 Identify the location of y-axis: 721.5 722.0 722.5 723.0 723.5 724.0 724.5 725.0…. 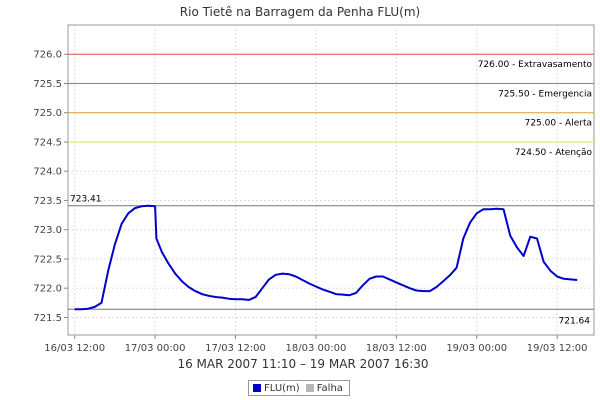
(50, 187).